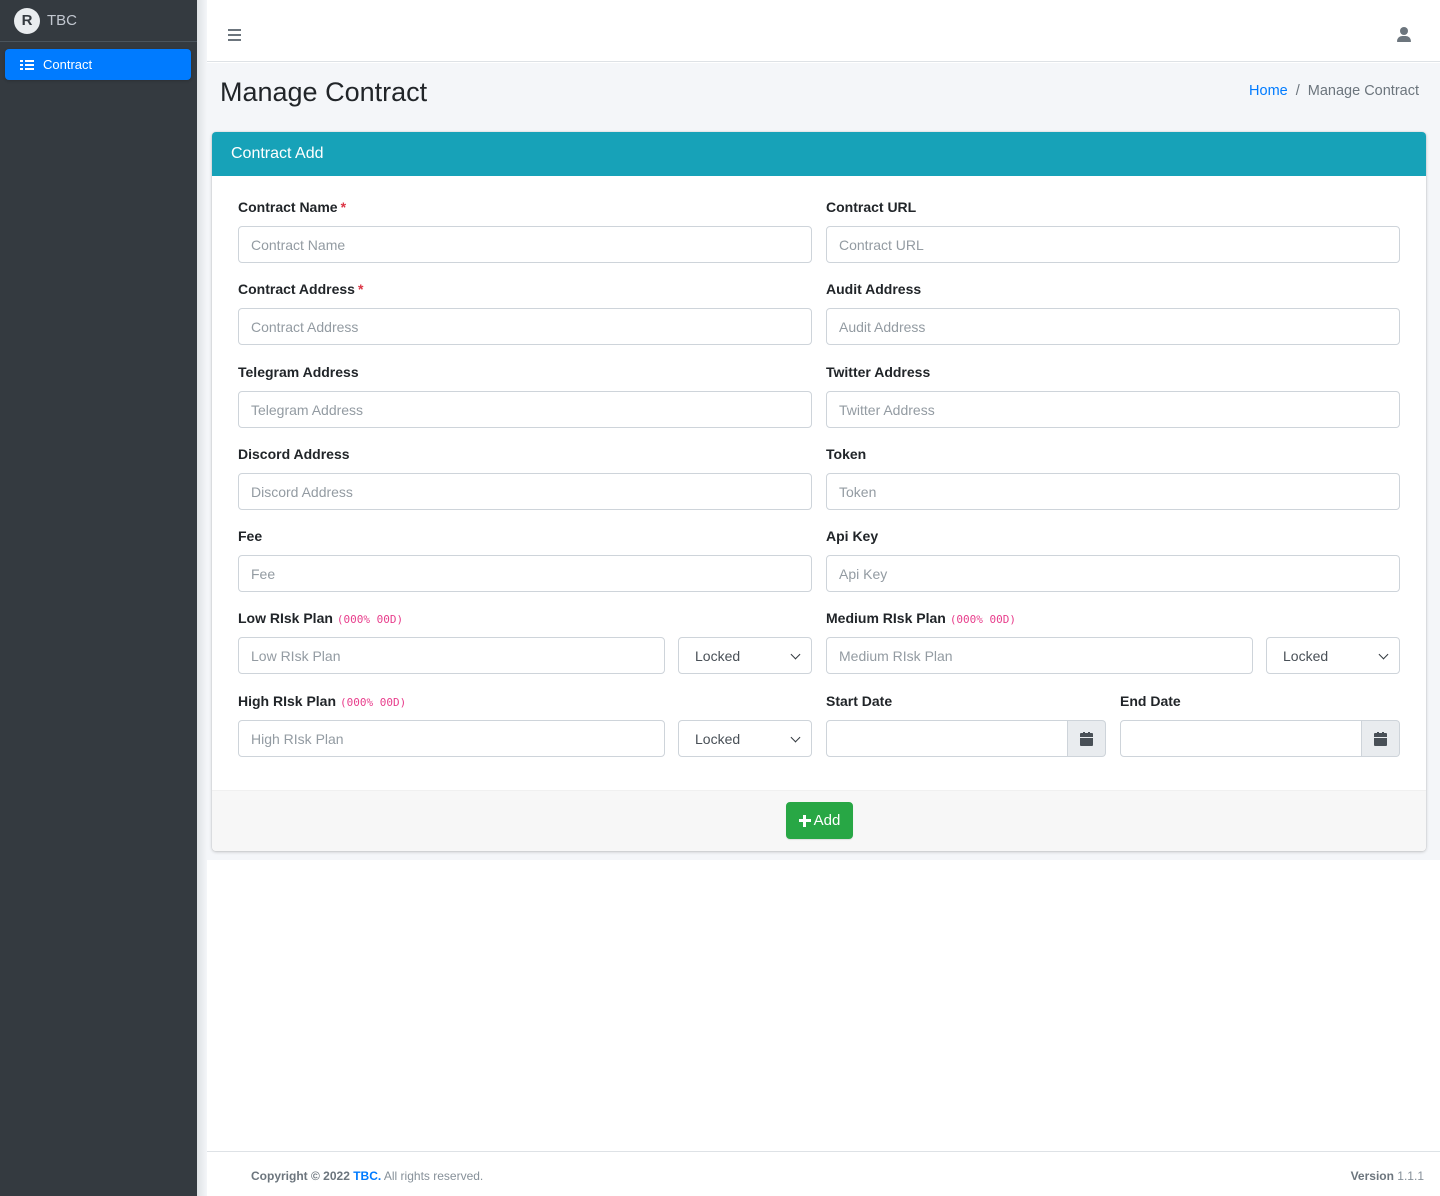 Image resolution: width=1440 pixels, height=1196 pixels. What do you see at coordinates (525, 244) in the screenshot?
I see `contract-name-input` at bounding box center [525, 244].